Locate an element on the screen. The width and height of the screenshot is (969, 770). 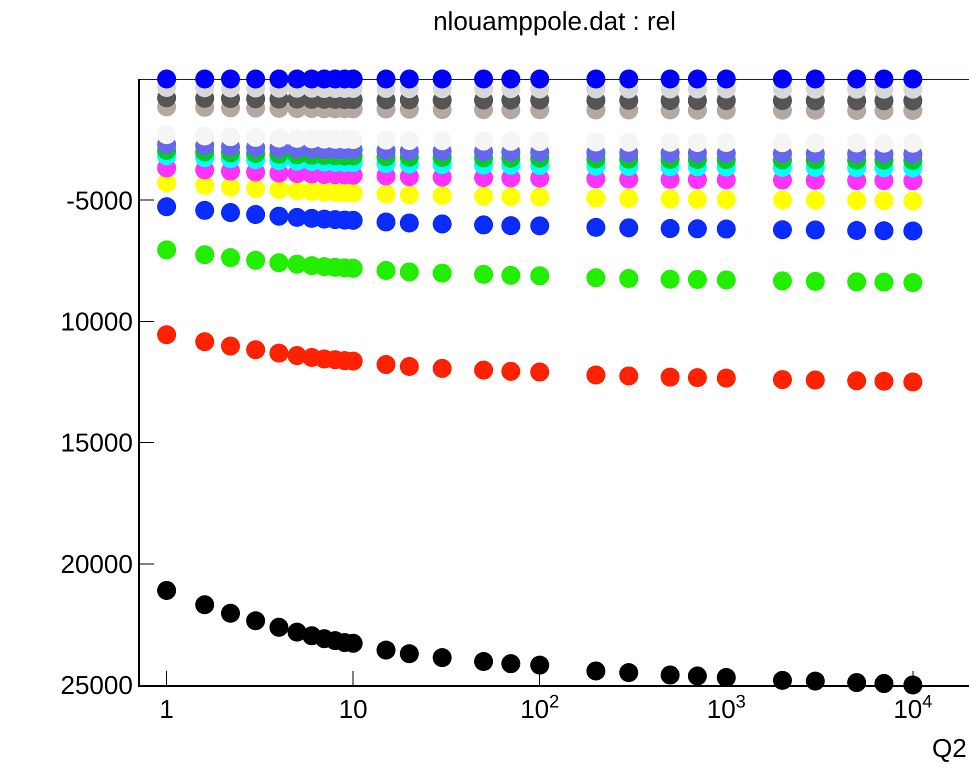
x-tick-label: 10 is located at coordinates (353, 709).